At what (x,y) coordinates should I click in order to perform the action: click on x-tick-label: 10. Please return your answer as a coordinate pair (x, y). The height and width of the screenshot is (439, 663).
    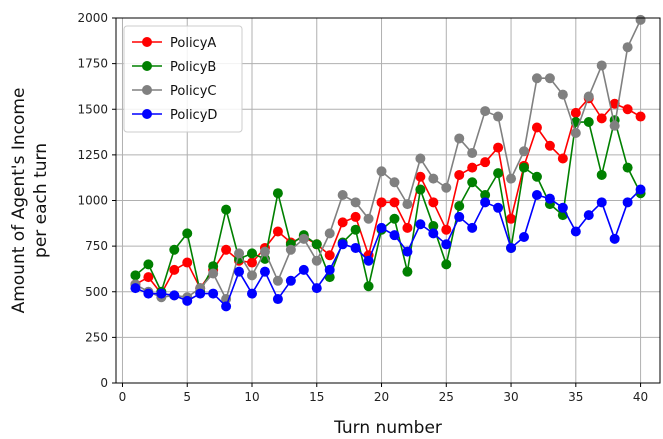
    Looking at the image, I should click on (251, 397).